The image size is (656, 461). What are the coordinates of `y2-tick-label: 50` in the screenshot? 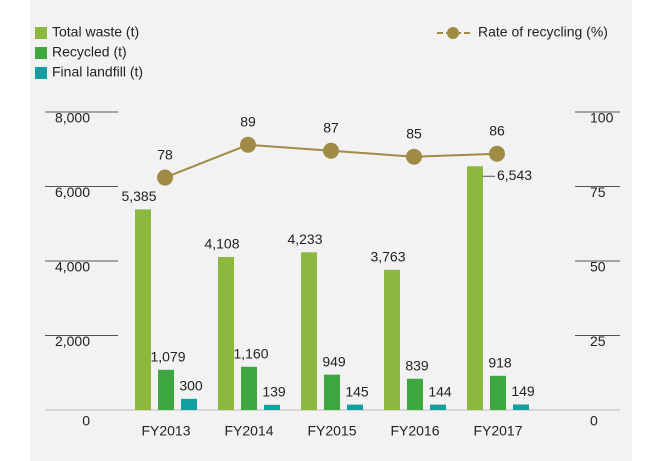 It's located at (598, 267).